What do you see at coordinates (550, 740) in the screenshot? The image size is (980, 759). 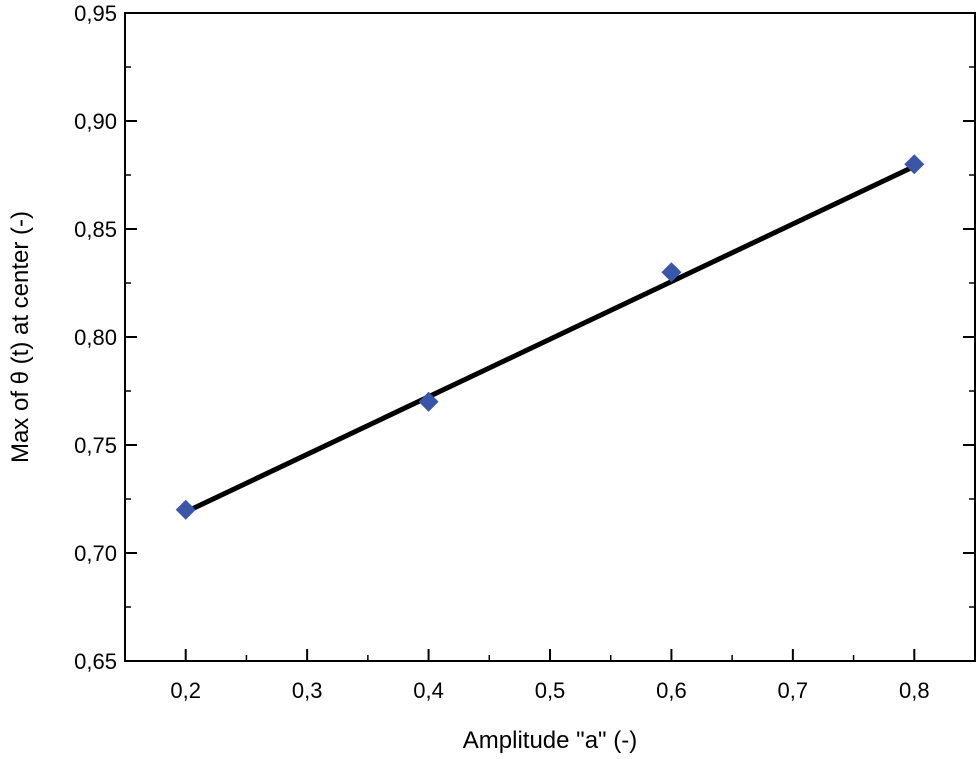 I see `x-axis-title: Amplitude "a" (-)` at bounding box center [550, 740].